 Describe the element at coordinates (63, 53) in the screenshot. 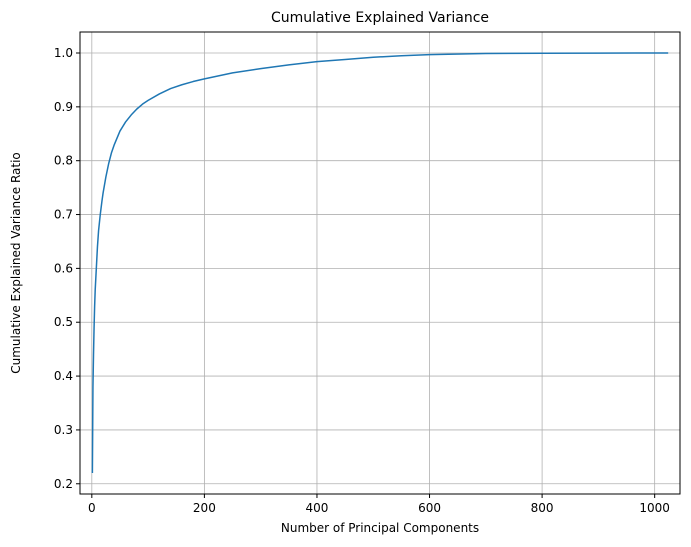

I see `y-tick-label: 1.0` at that location.